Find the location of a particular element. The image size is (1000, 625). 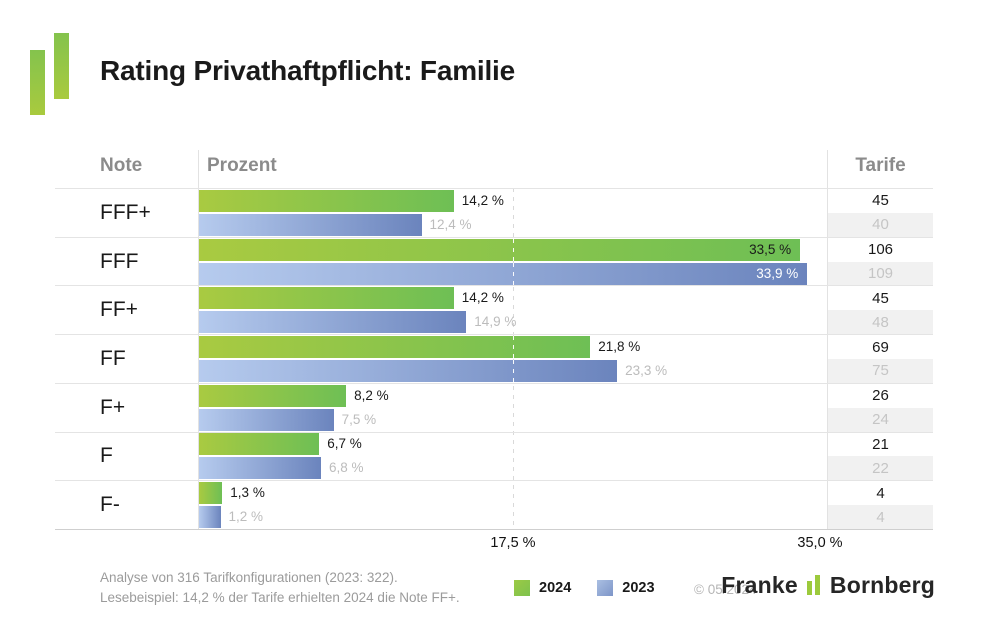

rating-row: FFF 33,5 % 33,9 % 106 109 is located at coordinates (494, 261).